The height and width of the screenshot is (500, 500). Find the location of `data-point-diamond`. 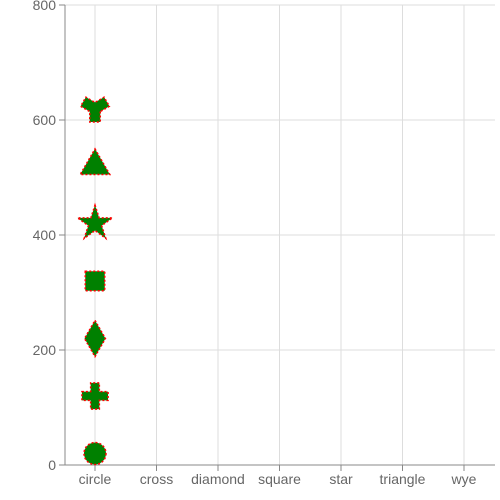

data-point-diamond is located at coordinates (95, 338).